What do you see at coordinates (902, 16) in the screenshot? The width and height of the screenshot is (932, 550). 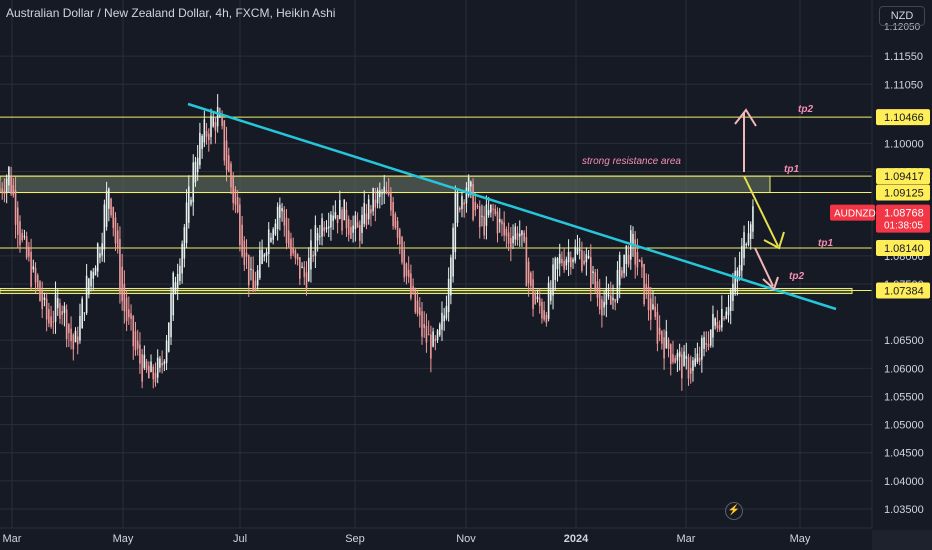 I see `currency-button: NZD` at bounding box center [902, 16].